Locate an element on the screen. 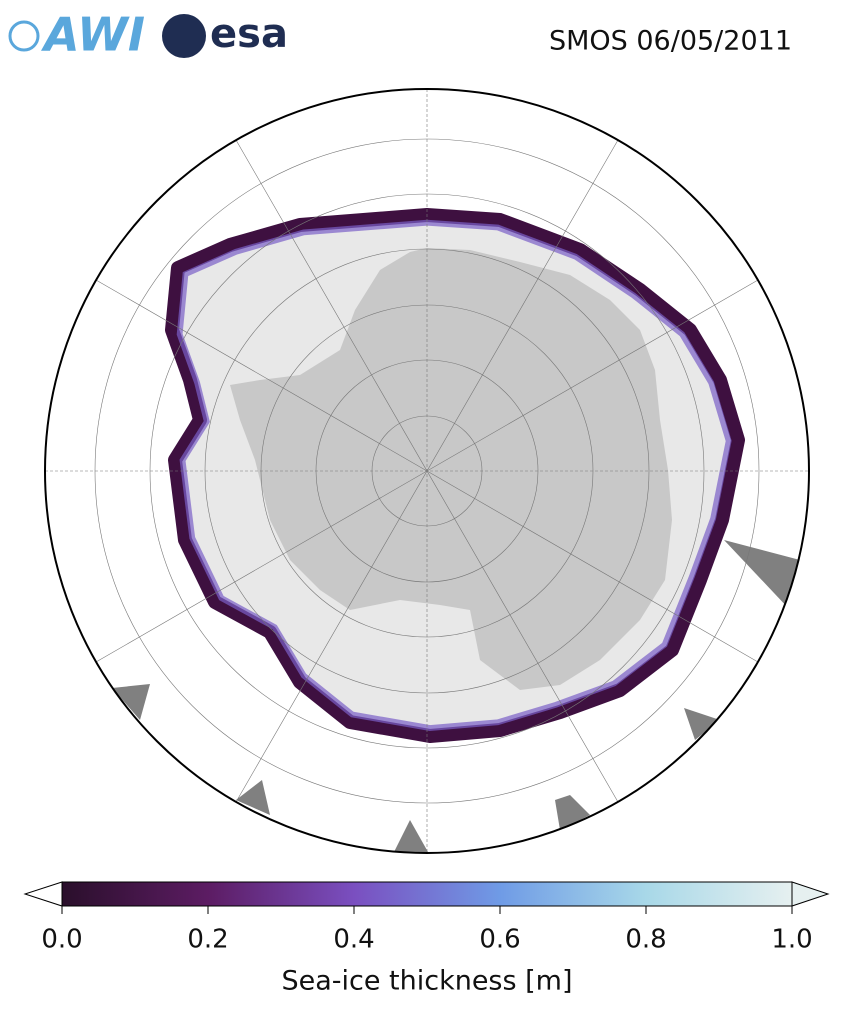 Image resolution: width=854 pixels, height=1030 pixels. colorbar: Sea-ice thickness [m] 0.0 0.2 0.4 0.6 0.8 1.0 is located at coordinates (426, 939).